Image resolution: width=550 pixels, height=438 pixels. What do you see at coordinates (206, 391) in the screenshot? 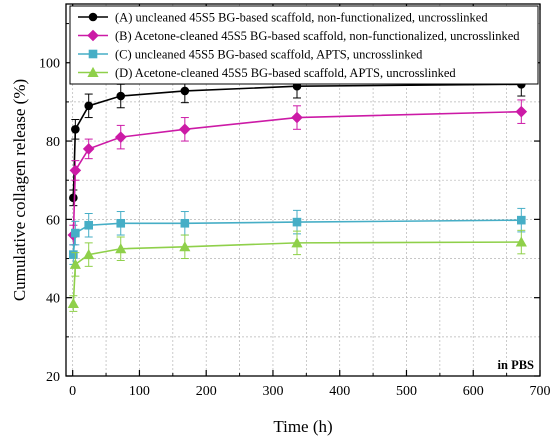
I see `x-tick-label: 200` at bounding box center [206, 391].